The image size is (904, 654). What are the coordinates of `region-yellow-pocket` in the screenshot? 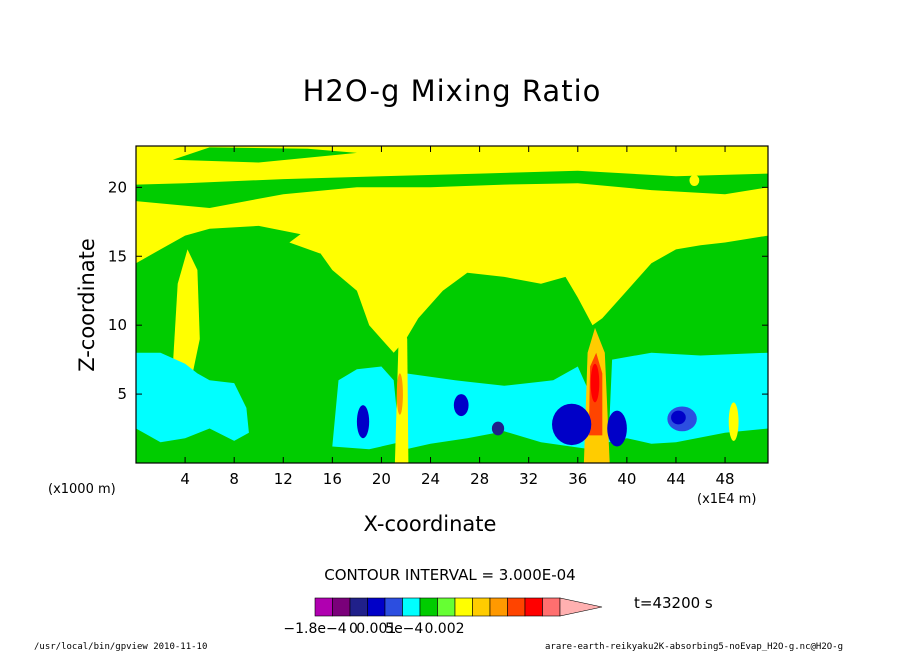 It's located at (317, 241).